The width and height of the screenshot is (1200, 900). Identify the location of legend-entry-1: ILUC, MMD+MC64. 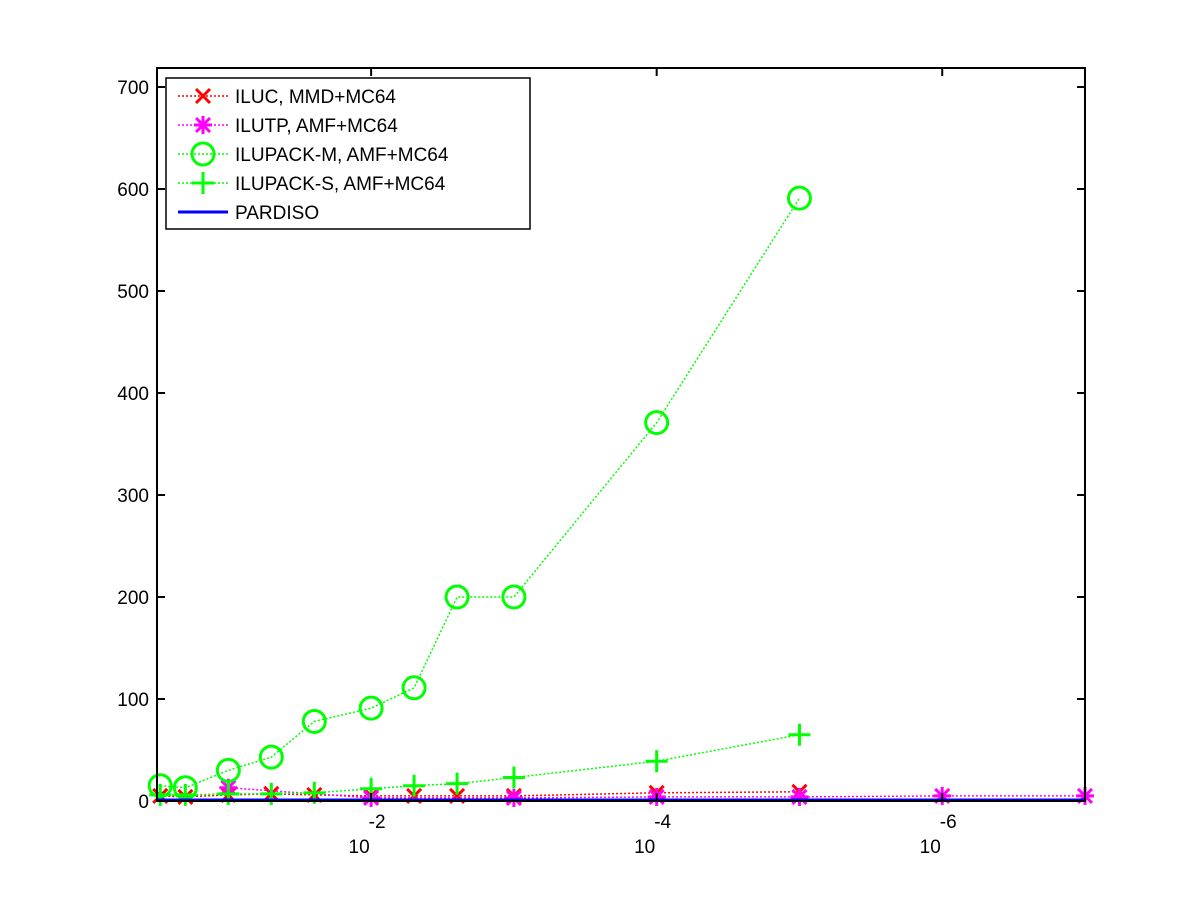
(287, 97).